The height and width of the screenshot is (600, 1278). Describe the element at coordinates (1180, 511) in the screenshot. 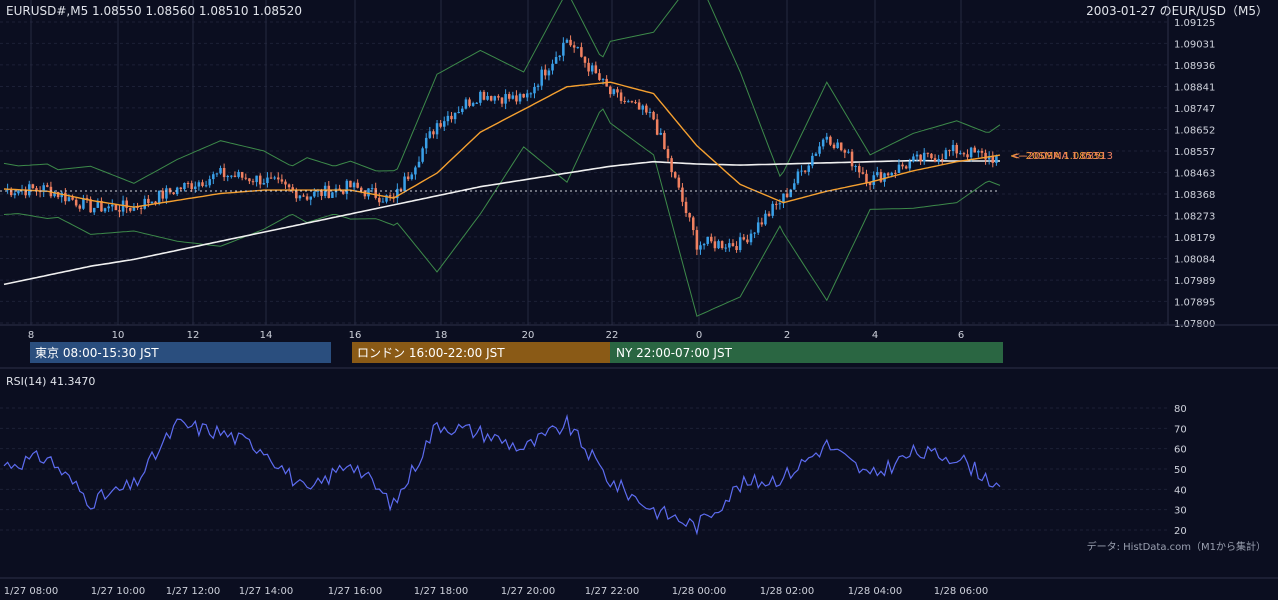

I see `rsi-tick-label: 30` at that location.